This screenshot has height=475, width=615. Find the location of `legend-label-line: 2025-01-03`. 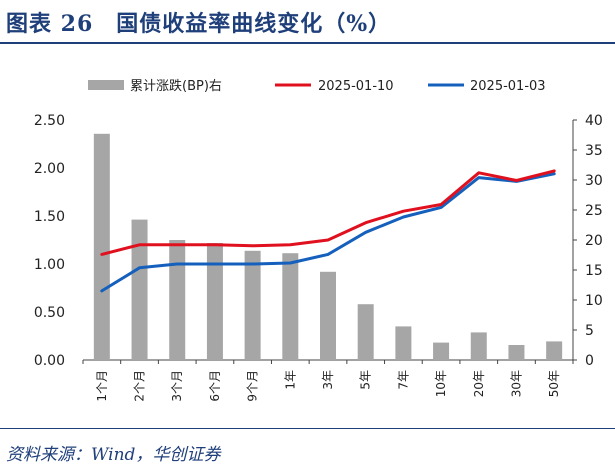

legend-label-line: 2025-01-03 is located at coordinates (508, 86).